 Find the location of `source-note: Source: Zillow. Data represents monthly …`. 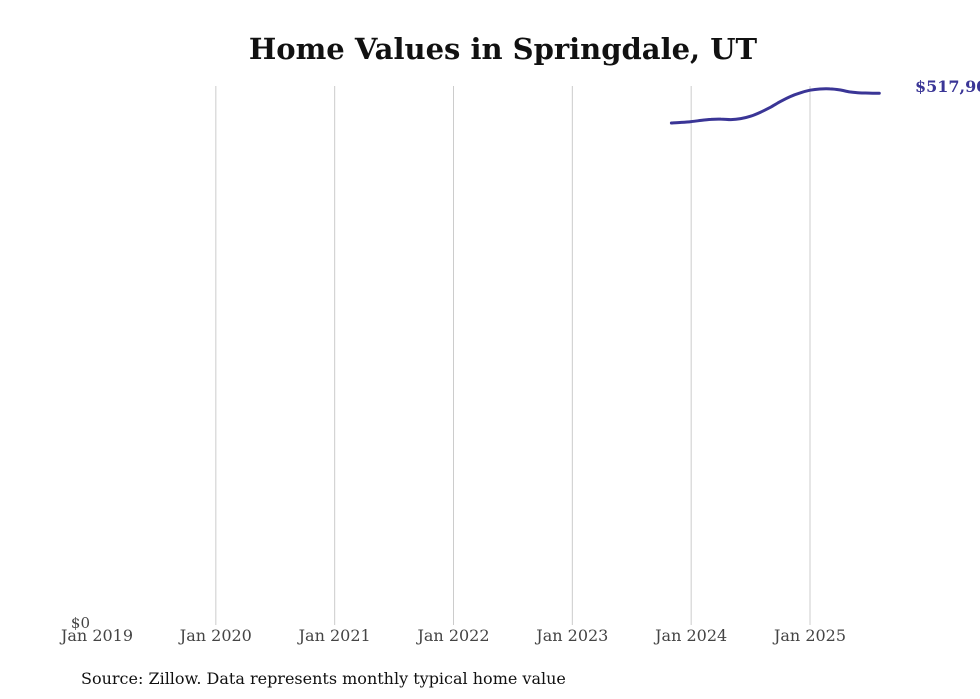

source-note: Source: Zillow. Data represents monthly … is located at coordinates (323, 678).